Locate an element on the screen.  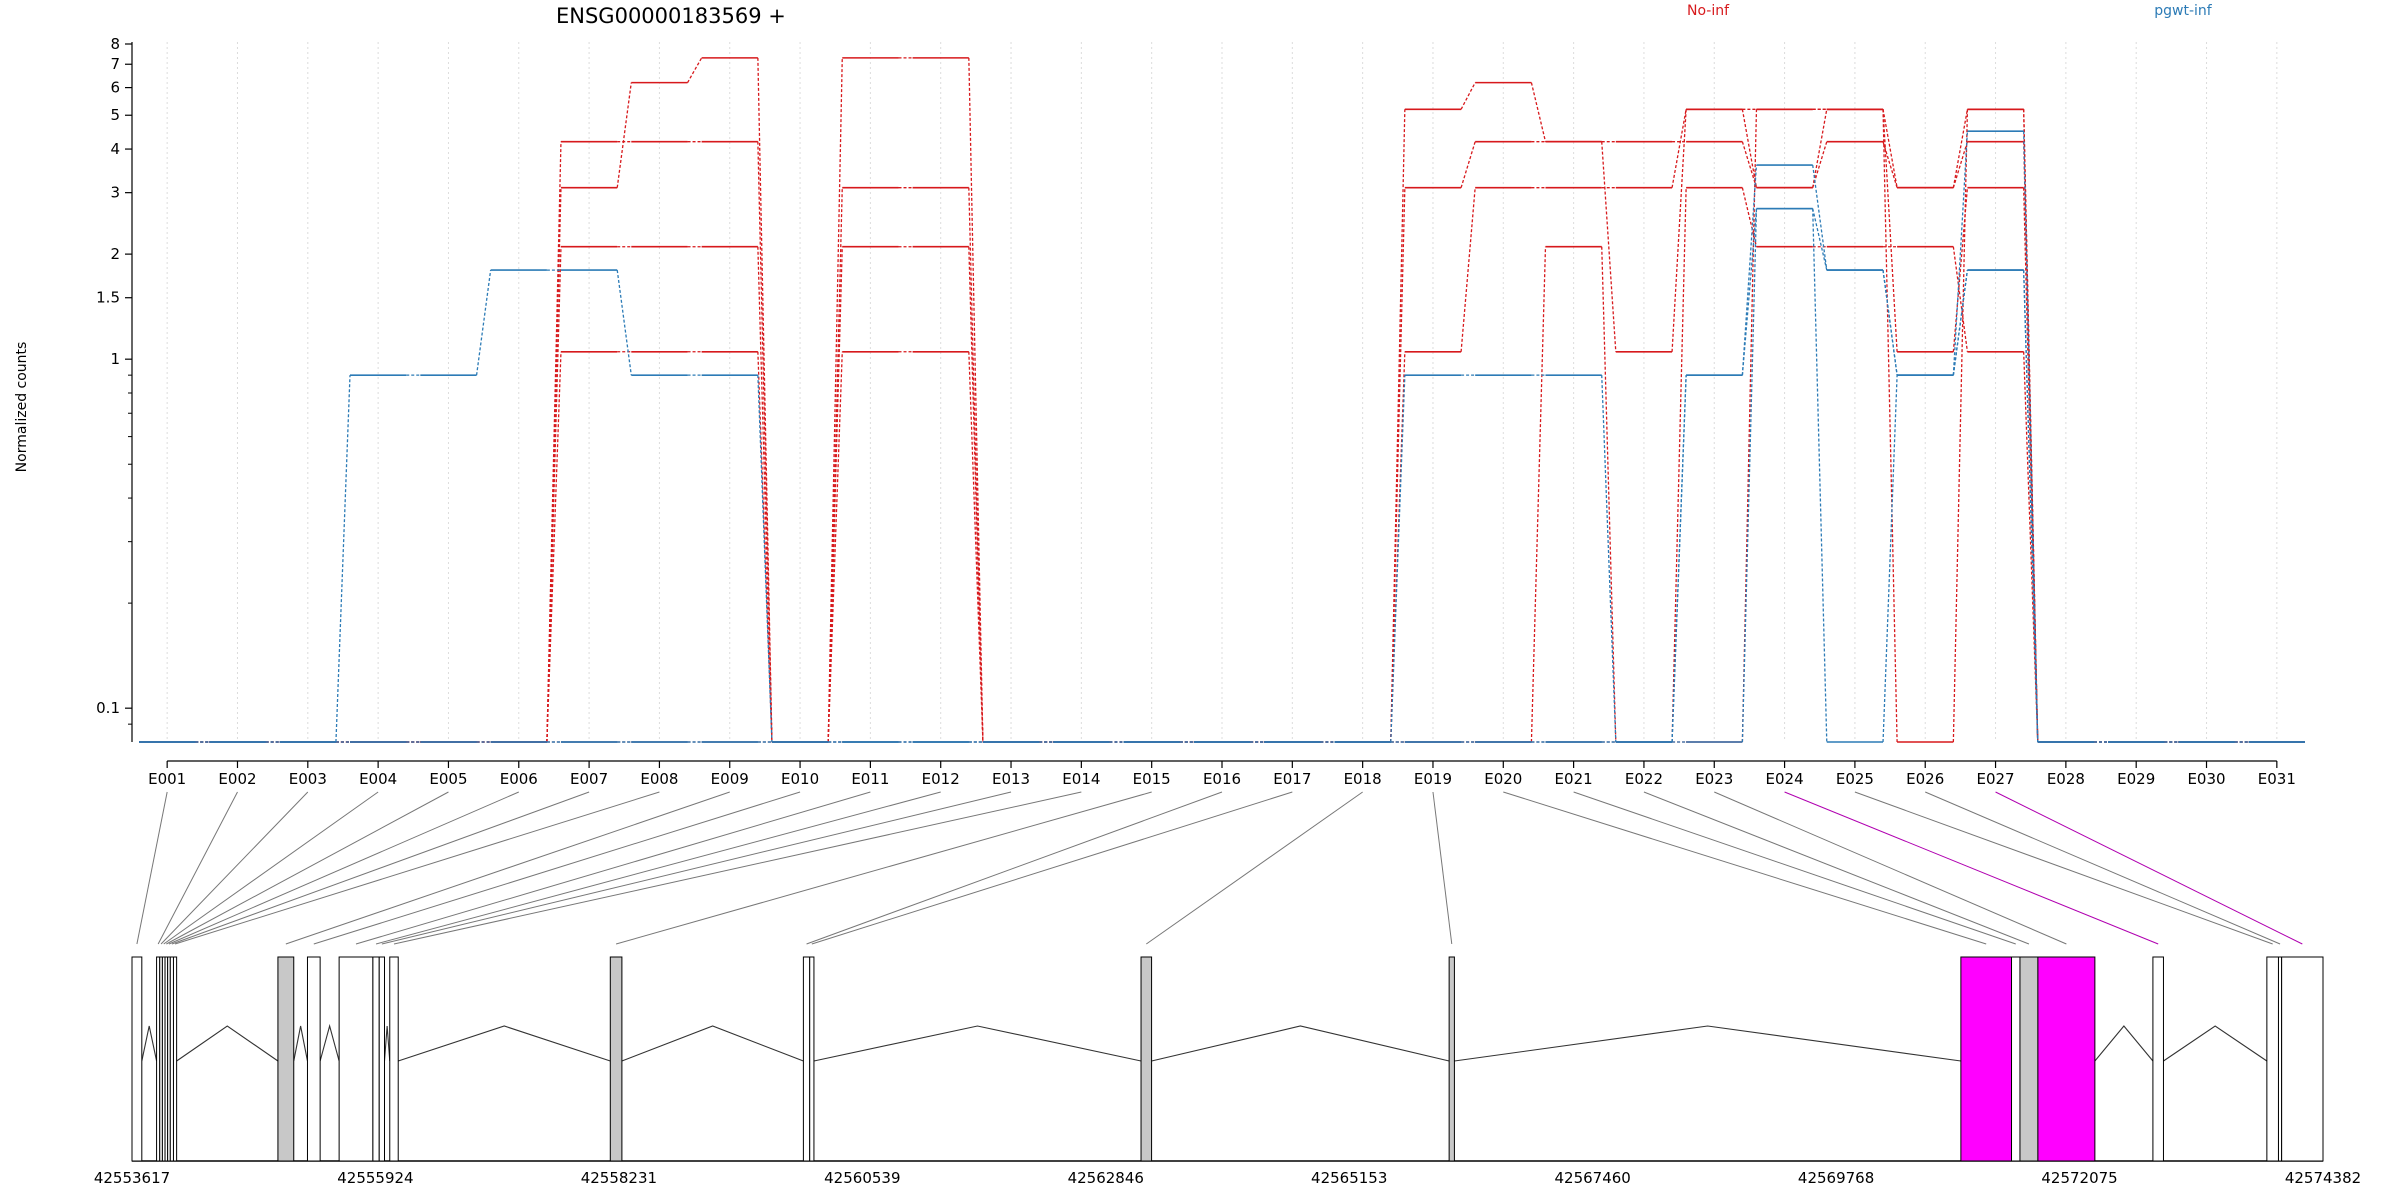
exon-box-E014 is located at coordinates (394, 1059).